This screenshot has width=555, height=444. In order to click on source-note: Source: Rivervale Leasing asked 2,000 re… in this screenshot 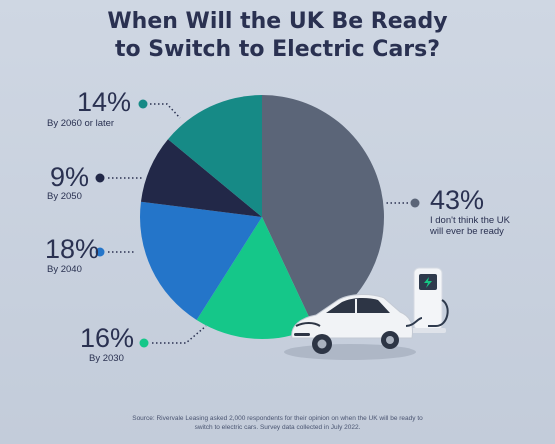, I will do `click(277, 423)`.